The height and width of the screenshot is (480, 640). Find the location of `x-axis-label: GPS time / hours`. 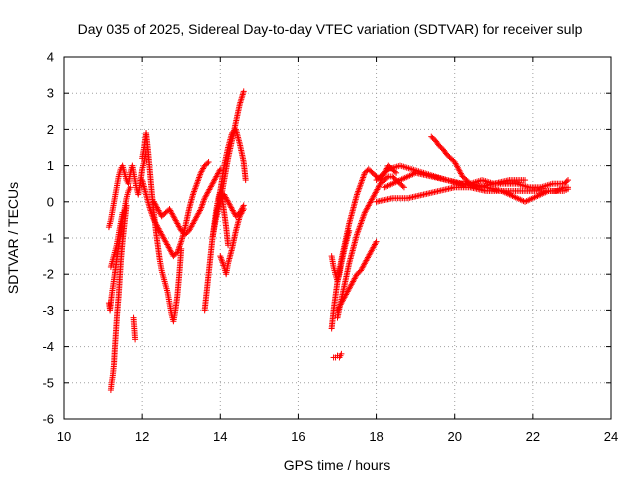

x-axis-label: GPS time / hours is located at coordinates (337, 465).